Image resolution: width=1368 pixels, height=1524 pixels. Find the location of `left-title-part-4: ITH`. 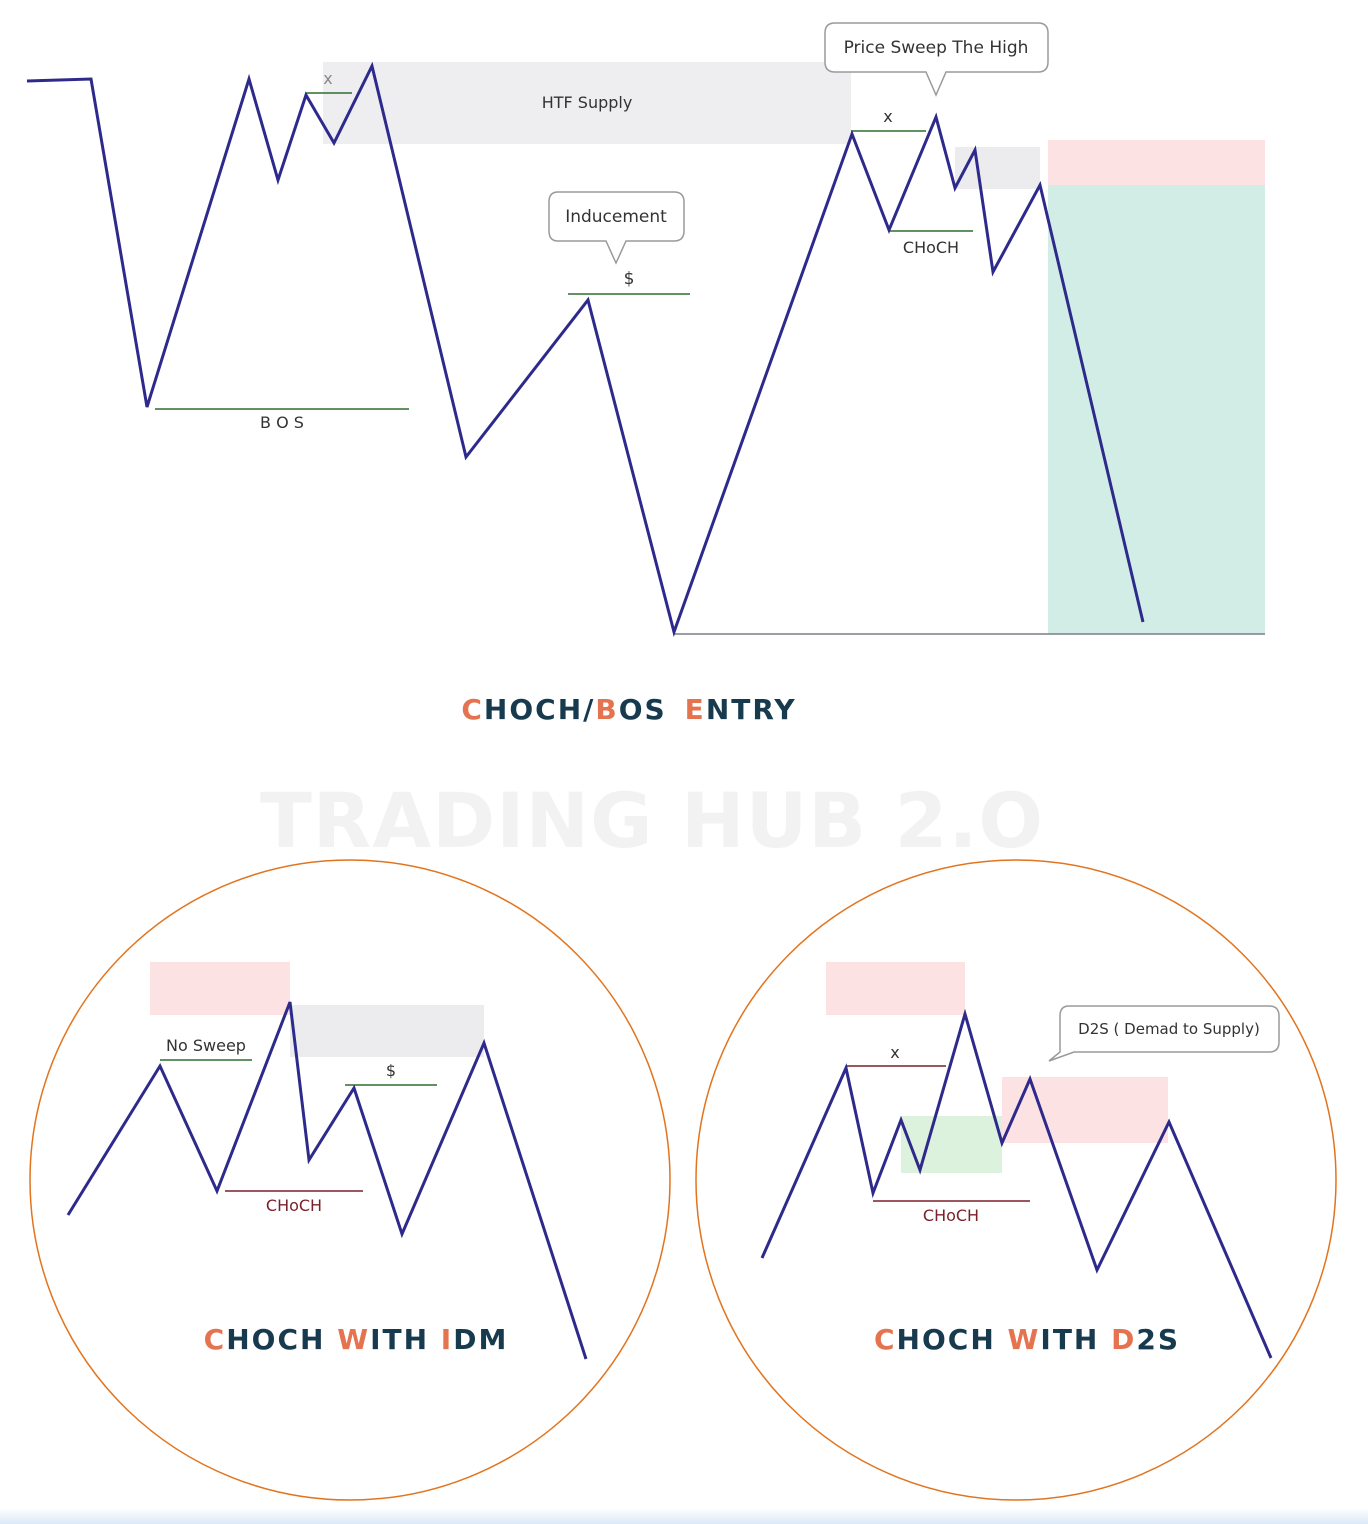

left-title-part-4: ITH is located at coordinates (405, 1339).